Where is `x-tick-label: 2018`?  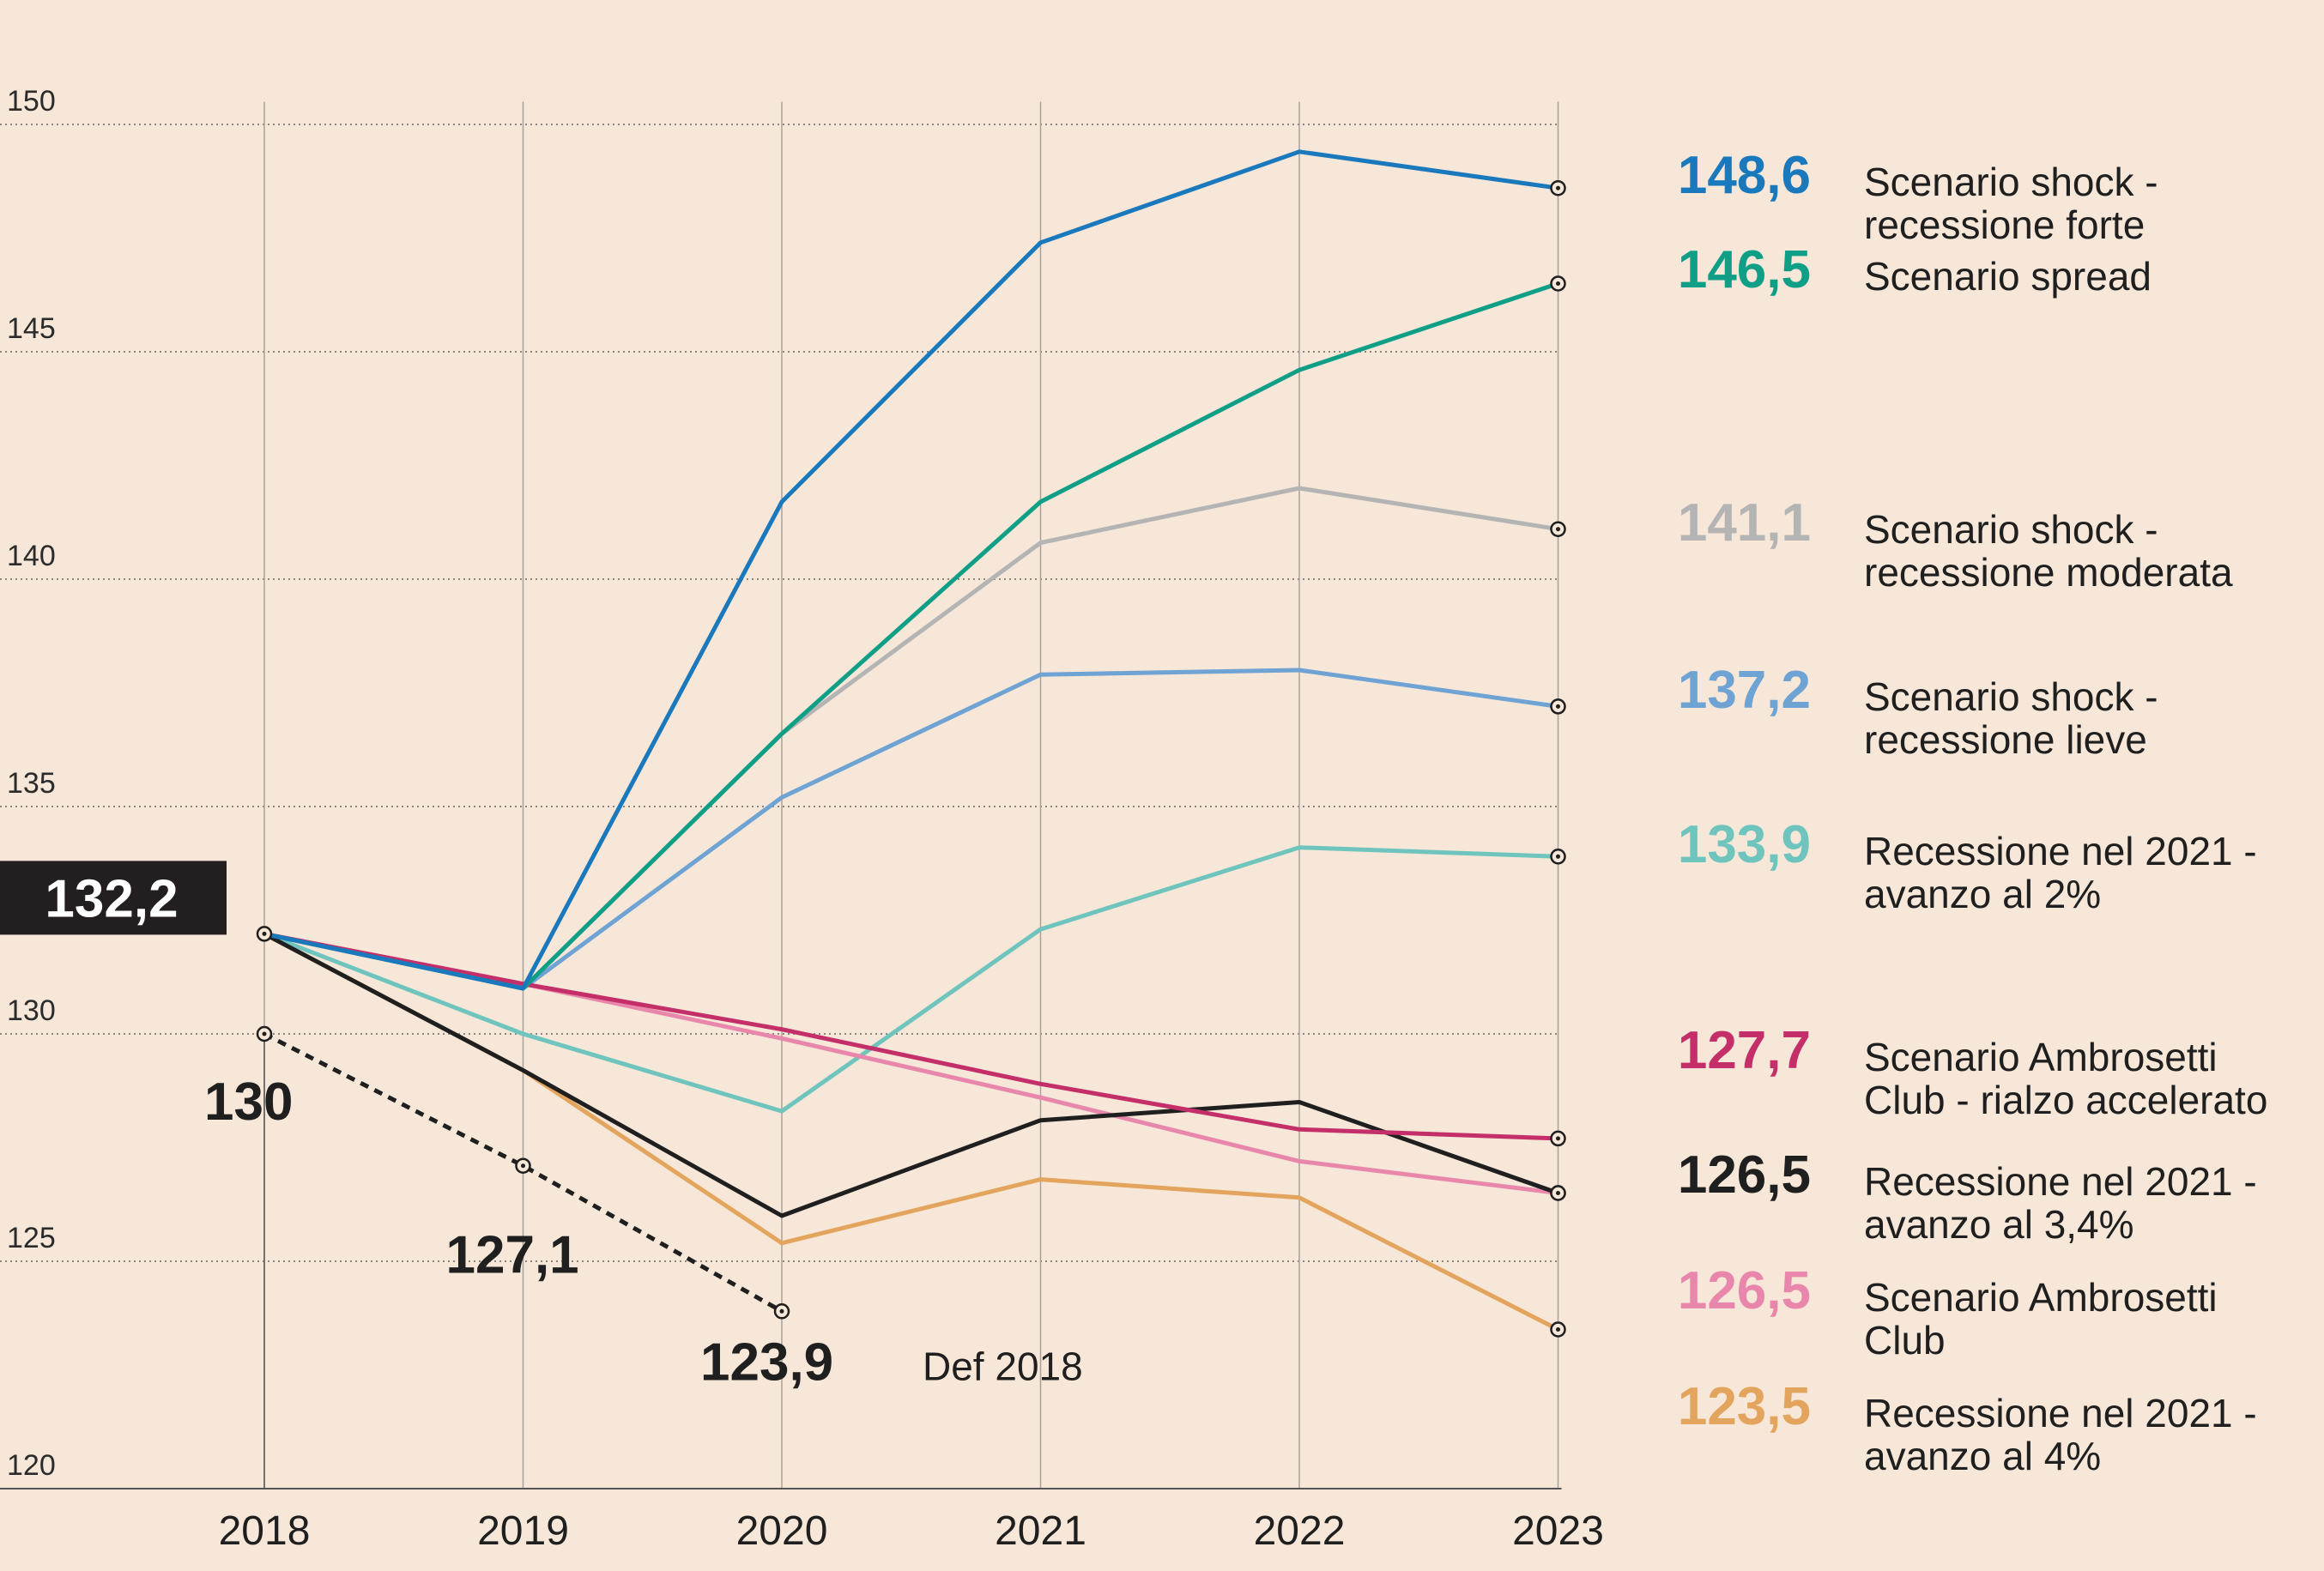 x-tick-label: 2018 is located at coordinates (265, 1531).